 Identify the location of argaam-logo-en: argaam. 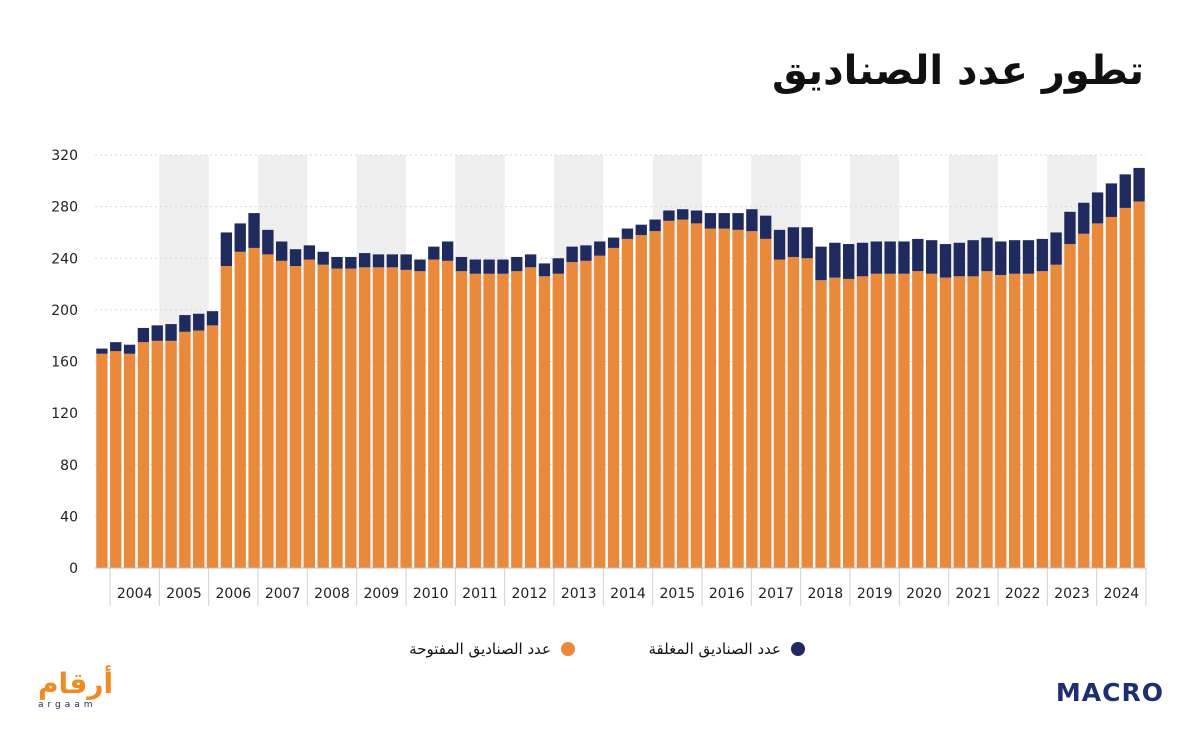
(67, 705).